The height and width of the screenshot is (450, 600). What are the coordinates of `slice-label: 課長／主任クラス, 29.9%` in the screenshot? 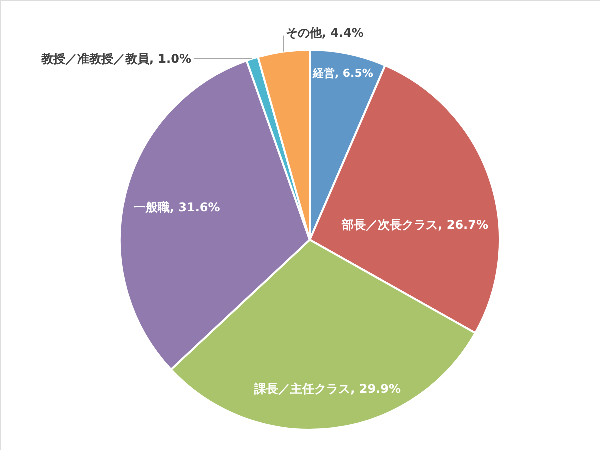 It's located at (328, 389).